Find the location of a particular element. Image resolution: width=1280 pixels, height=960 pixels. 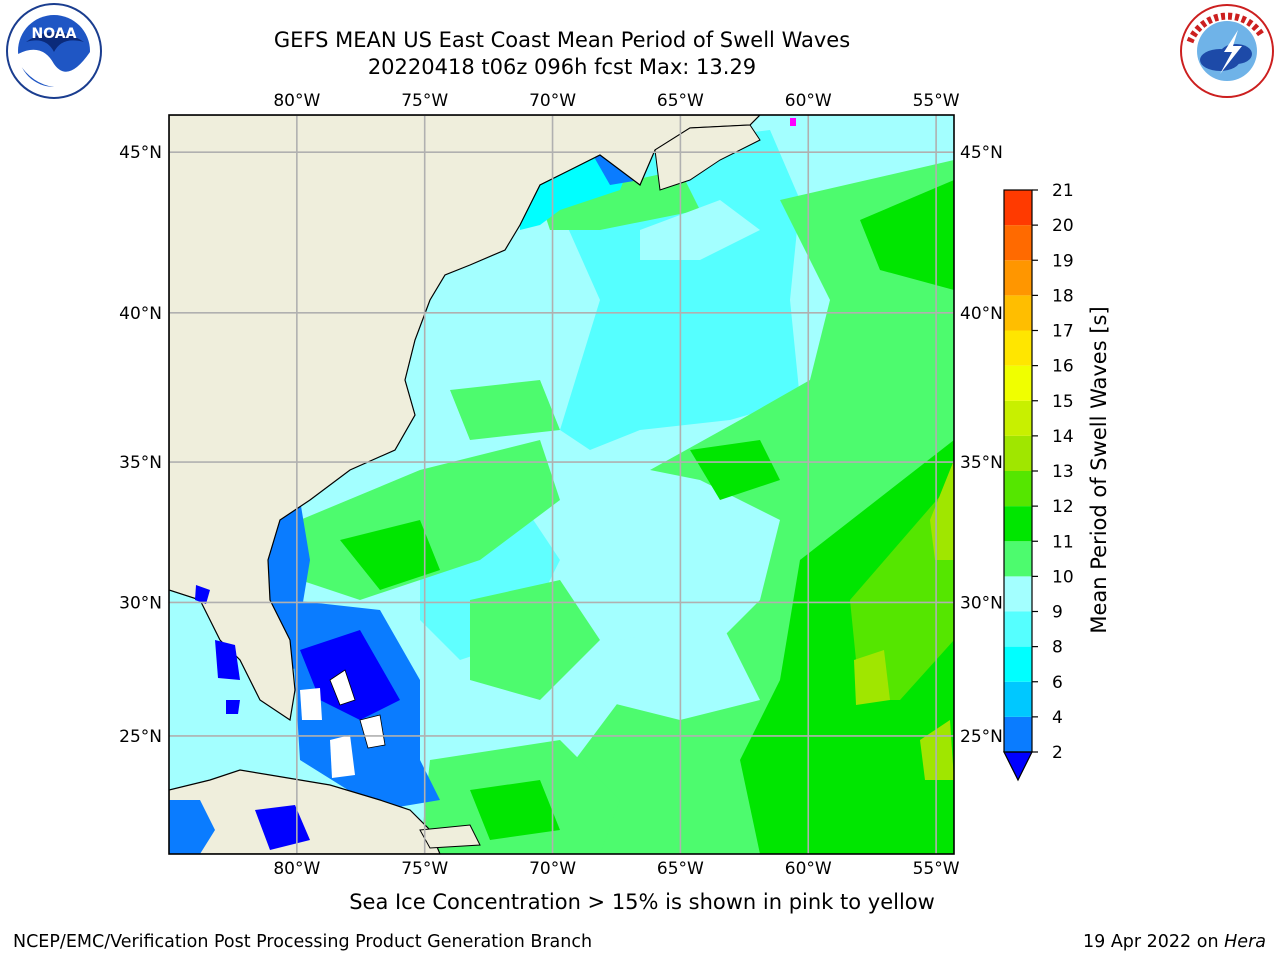

colorbar-tick-label: 16 is located at coordinates (1063, 367).